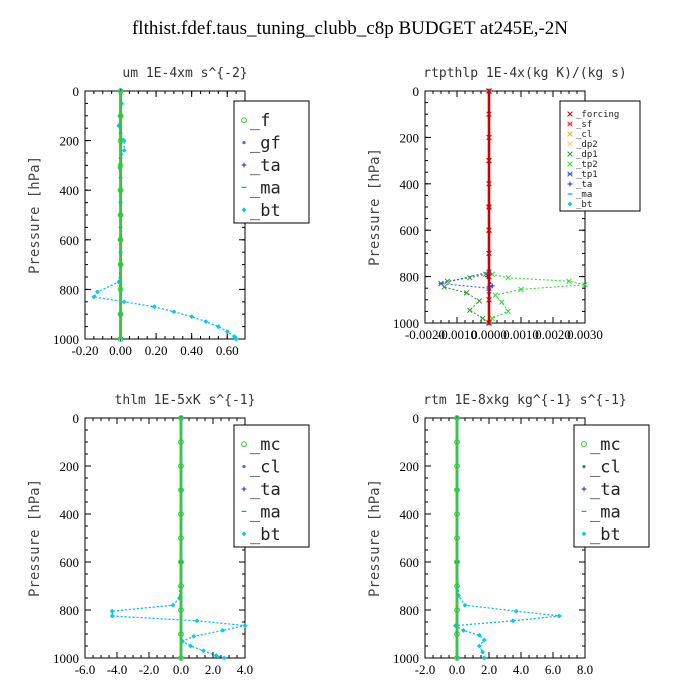  I want to click on legend-label: _tp1, so click(587, 175).